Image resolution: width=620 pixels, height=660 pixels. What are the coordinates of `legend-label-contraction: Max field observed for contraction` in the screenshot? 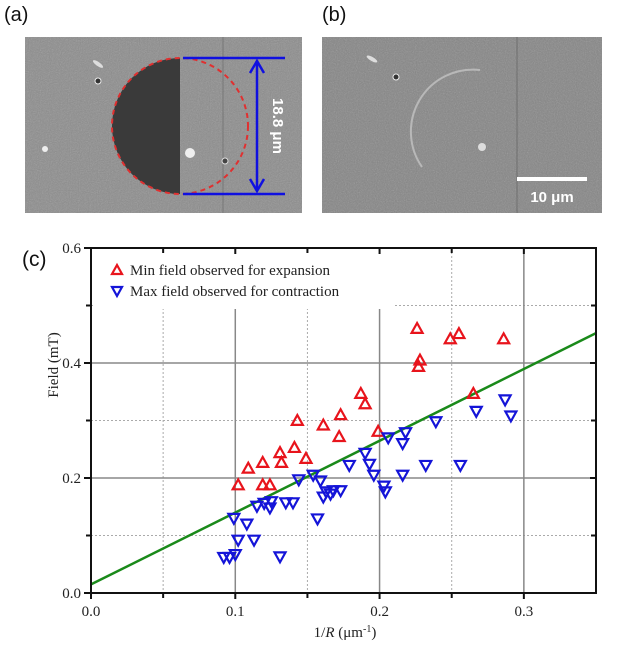 It's located at (235, 292).